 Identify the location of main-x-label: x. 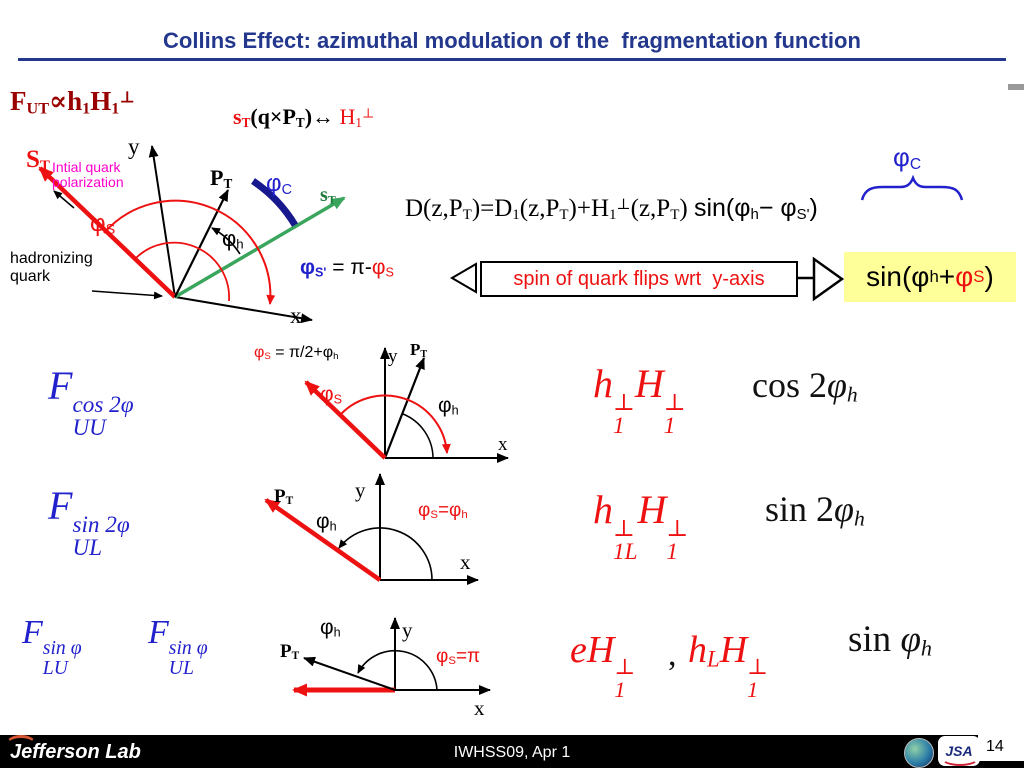
(296, 315).